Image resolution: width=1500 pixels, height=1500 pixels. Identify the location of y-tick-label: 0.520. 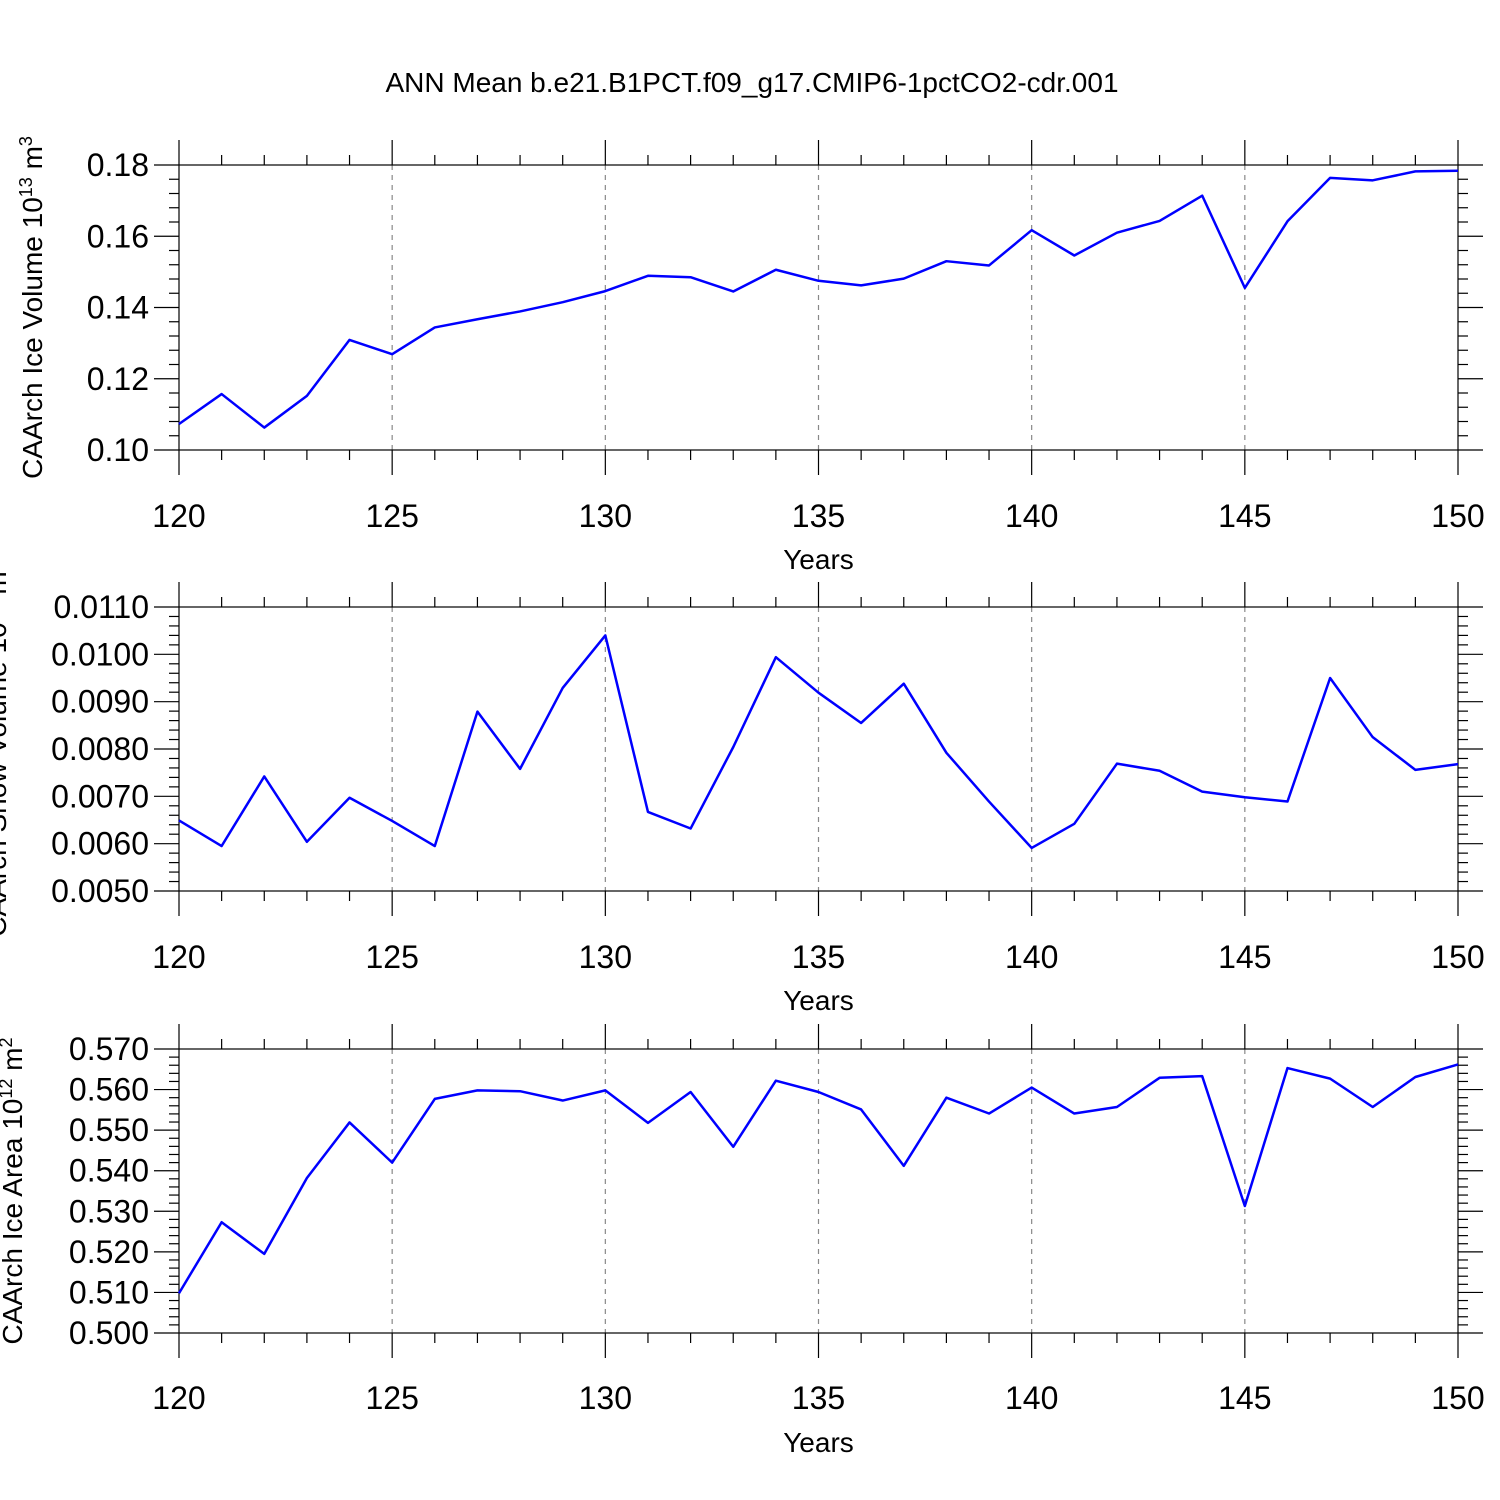
(109, 1252).